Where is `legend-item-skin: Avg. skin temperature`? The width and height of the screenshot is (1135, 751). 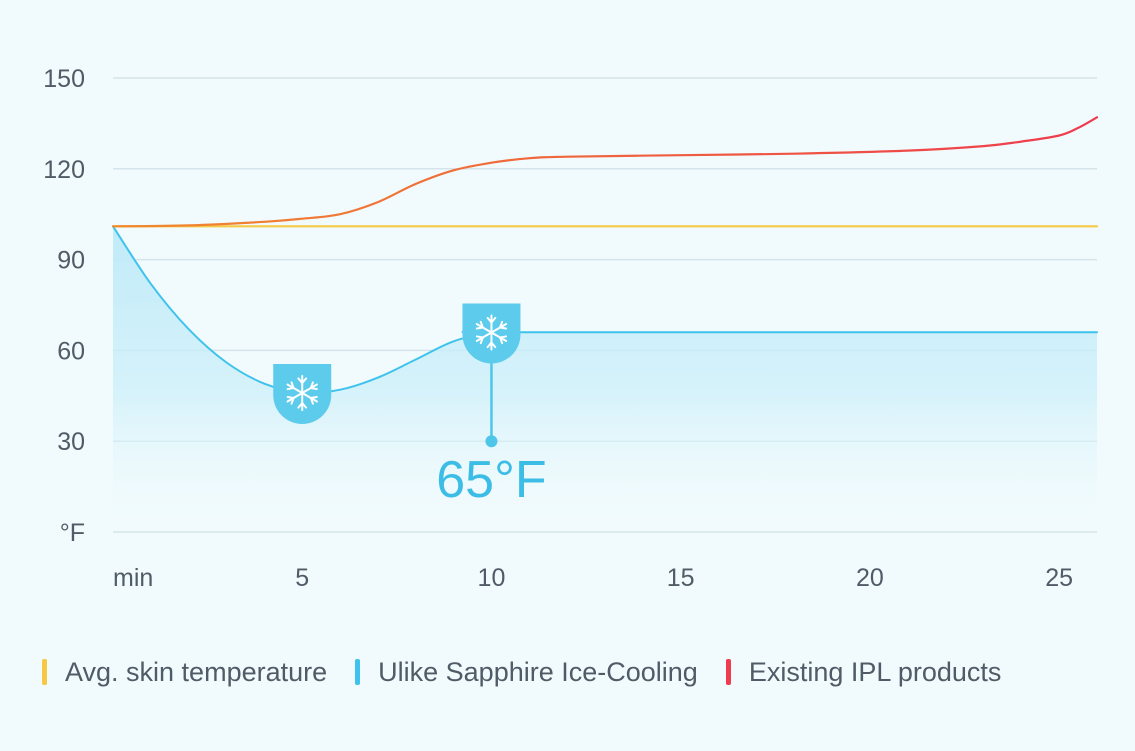 legend-item-skin: Avg. skin temperature is located at coordinates (184, 672).